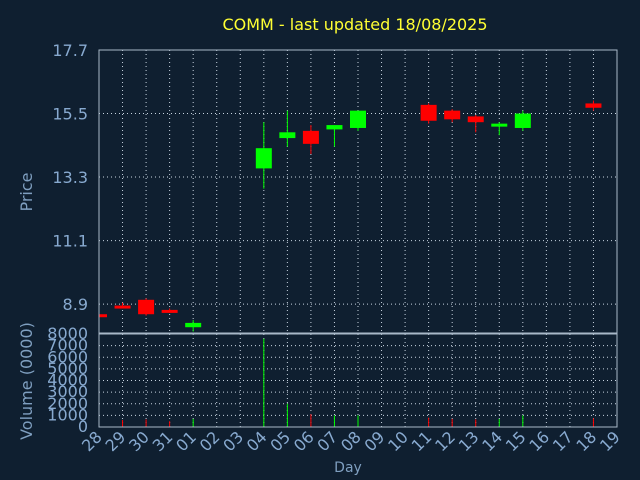  Describe the element at coordinates (67, 333) in the screenshot. I see `volume-tick-label: 8000` at that location.